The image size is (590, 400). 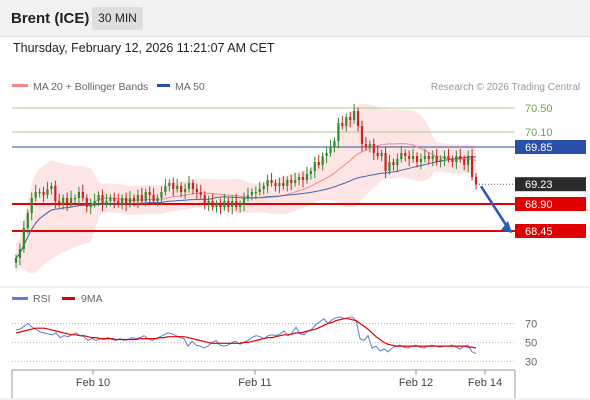 What do you see at coordinates (295, 18) in the screenshot?
I see `top-bar: Brent (ICE) 30 MIN` at bounding box center [295, 18].